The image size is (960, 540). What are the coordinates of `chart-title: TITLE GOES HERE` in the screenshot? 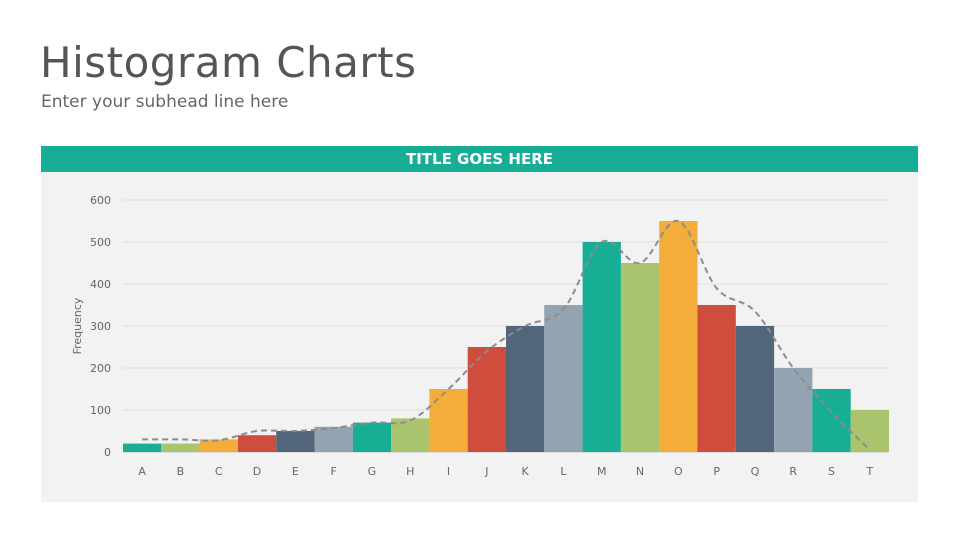 It's located at (479, 159).